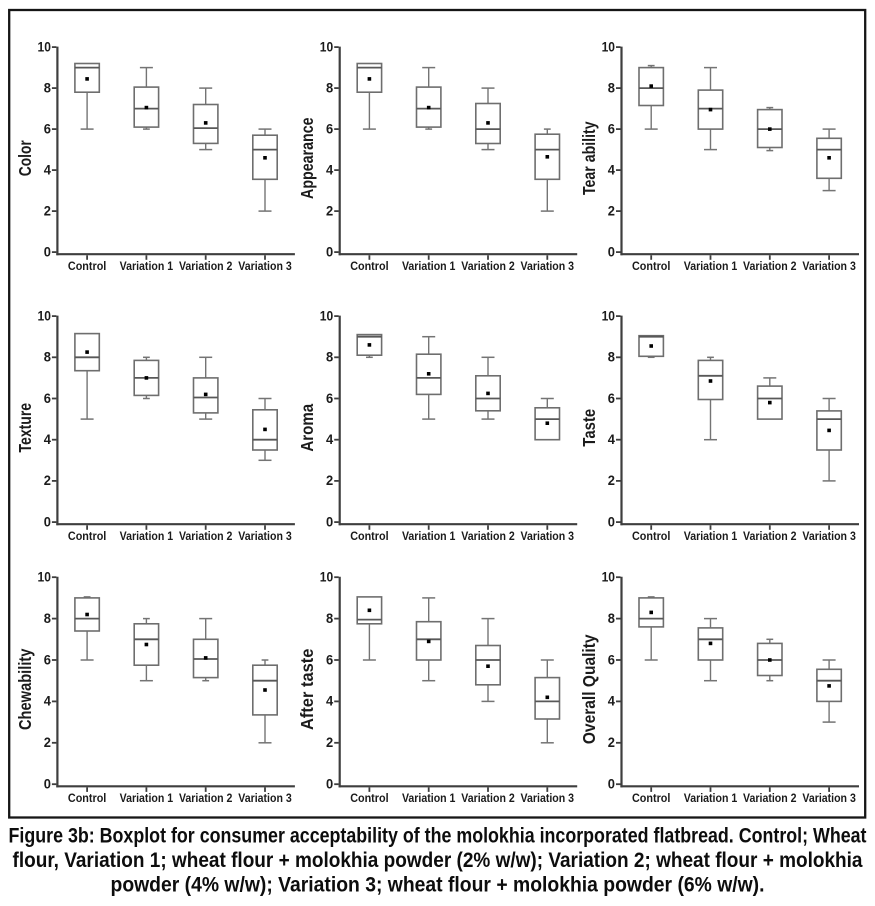 Image resolution: width=875 pixels, height=906 pixels. I want to click on svg-text: Chewability, so click(25, 689).